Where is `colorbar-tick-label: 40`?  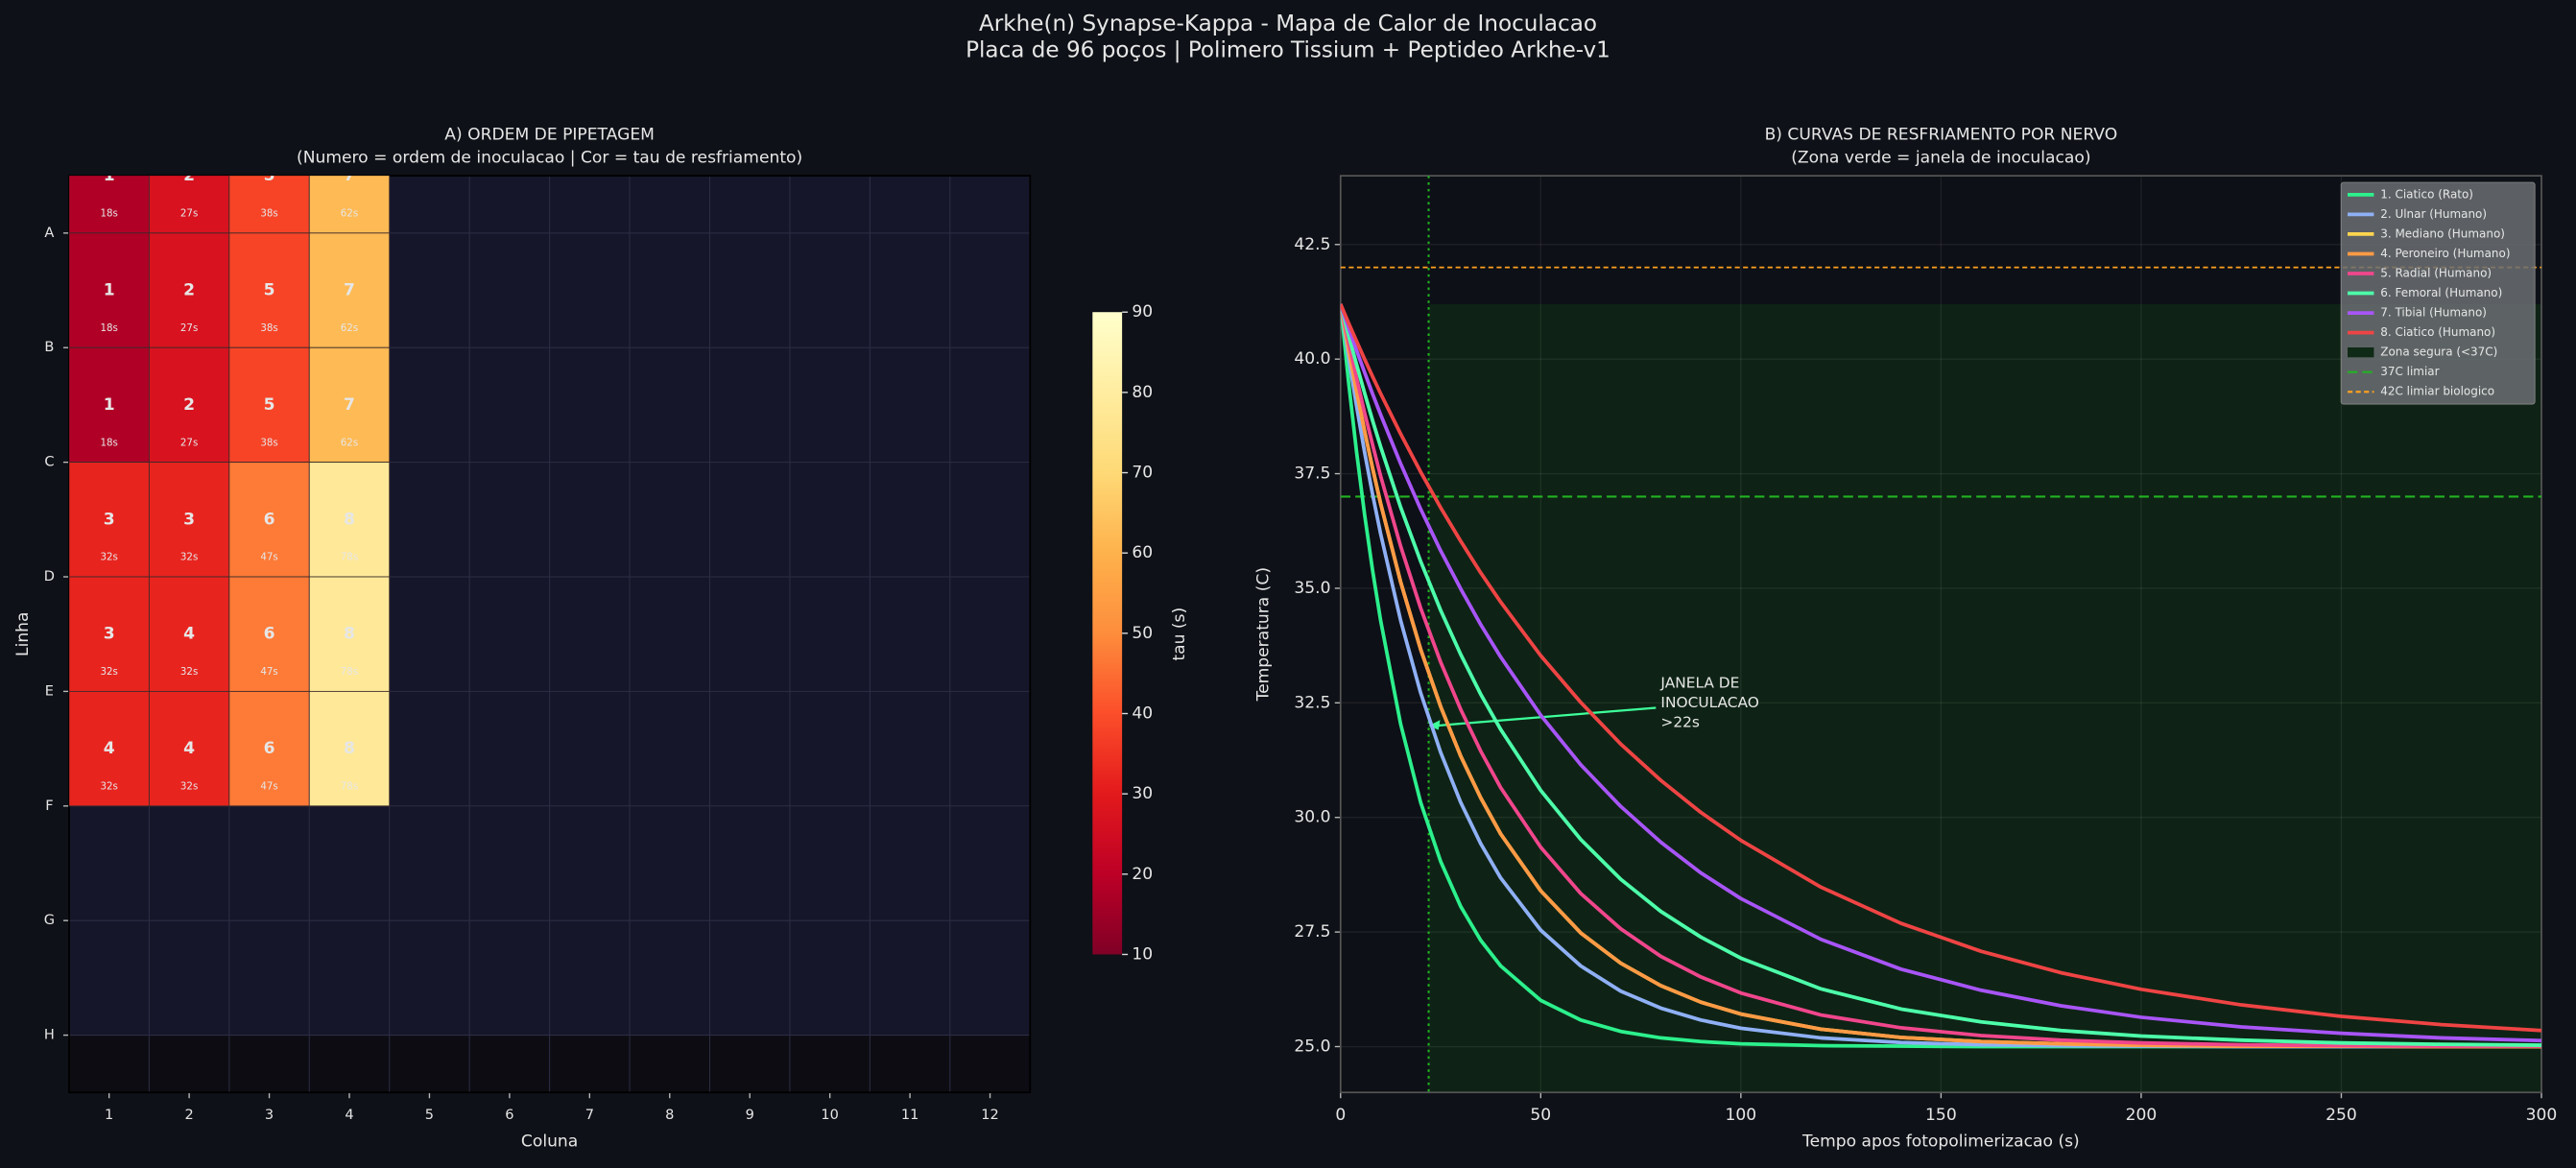 colorbar-tick-label: 40 is located at coordinates (1142, 714).